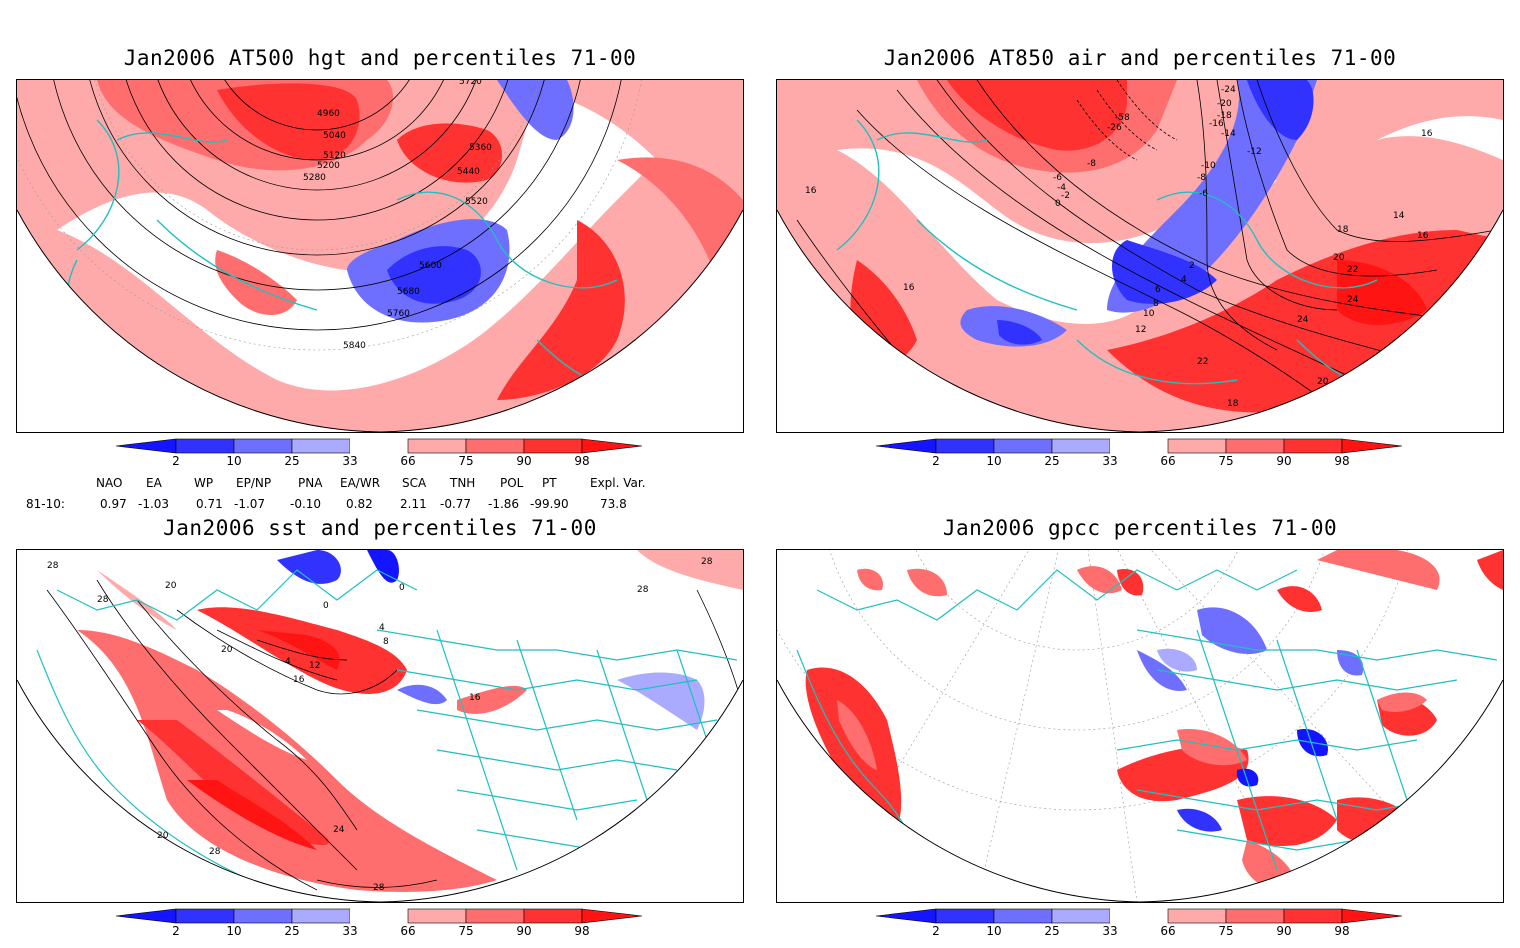 Image resolution: width=1520 pixels, height=948 pixels. I want to click on index-header: POL, so click(512, 483).